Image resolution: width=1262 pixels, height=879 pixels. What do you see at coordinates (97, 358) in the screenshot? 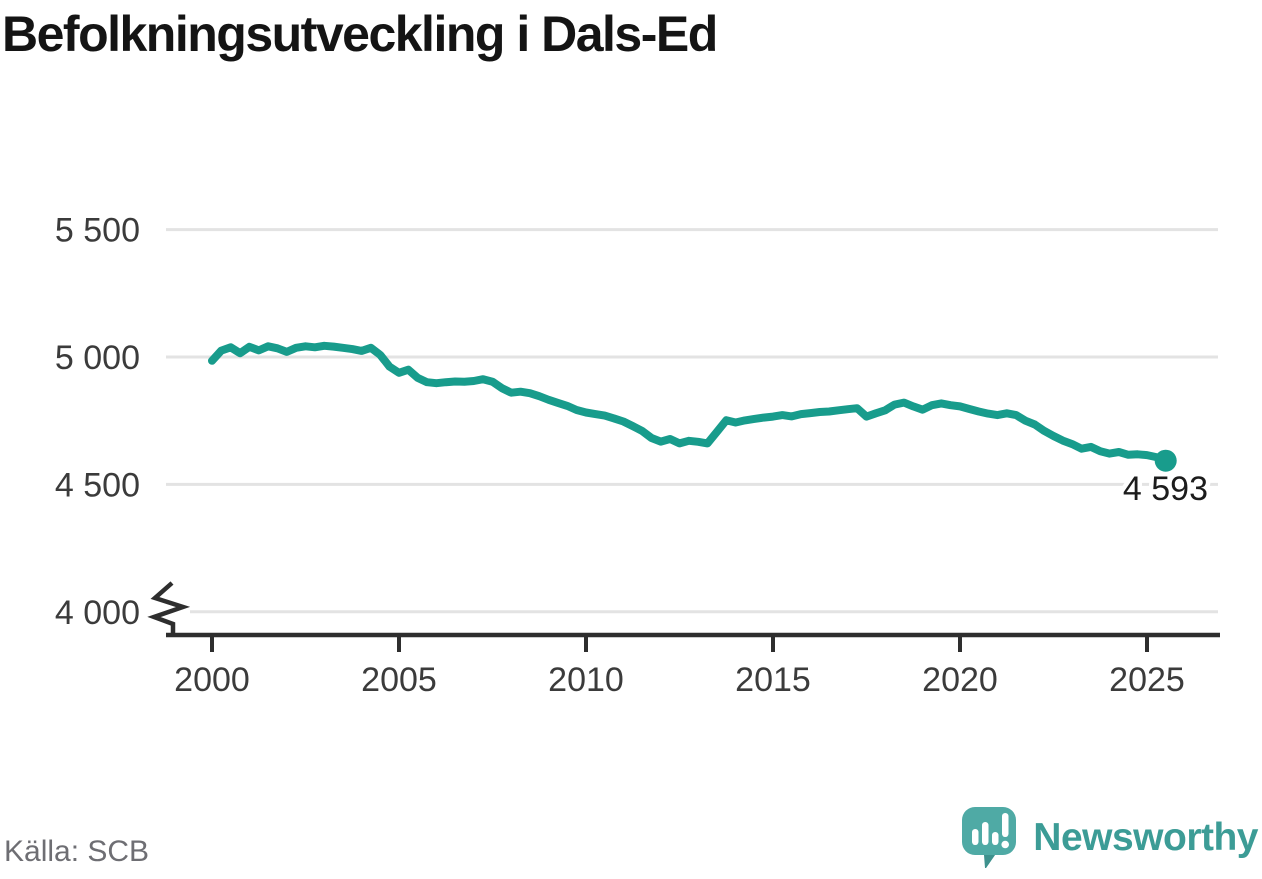
I see `y-axis-tick-label: 5 000` at bounding box center [97, 358].